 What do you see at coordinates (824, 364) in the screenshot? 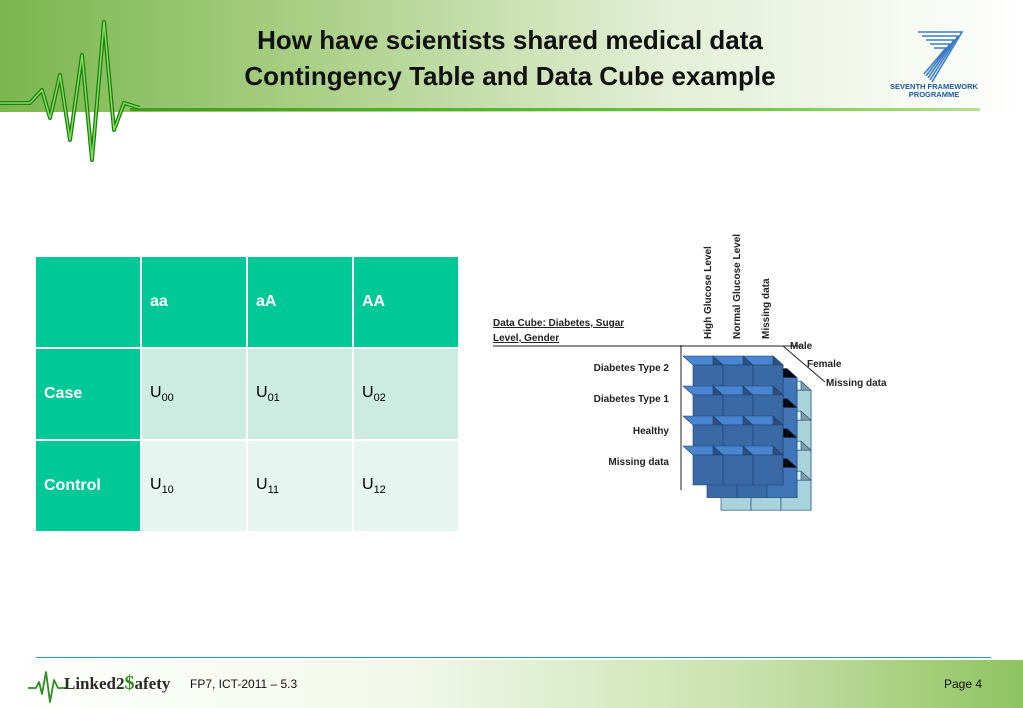
I see `cube-side-label: Female` at bounding box center [824, 364].